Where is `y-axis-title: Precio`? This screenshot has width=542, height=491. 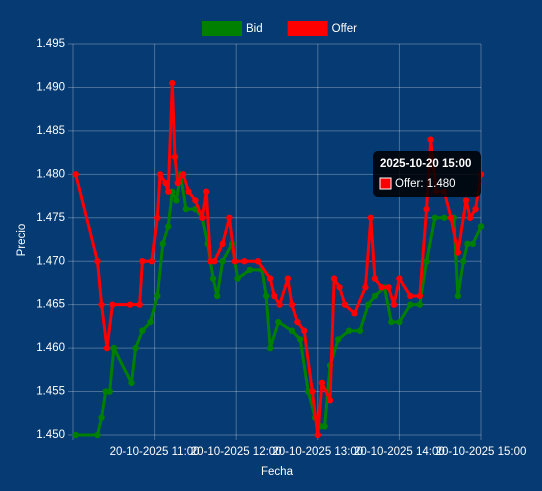 y-axis-title: Precio is located at coordinates (22, 240).